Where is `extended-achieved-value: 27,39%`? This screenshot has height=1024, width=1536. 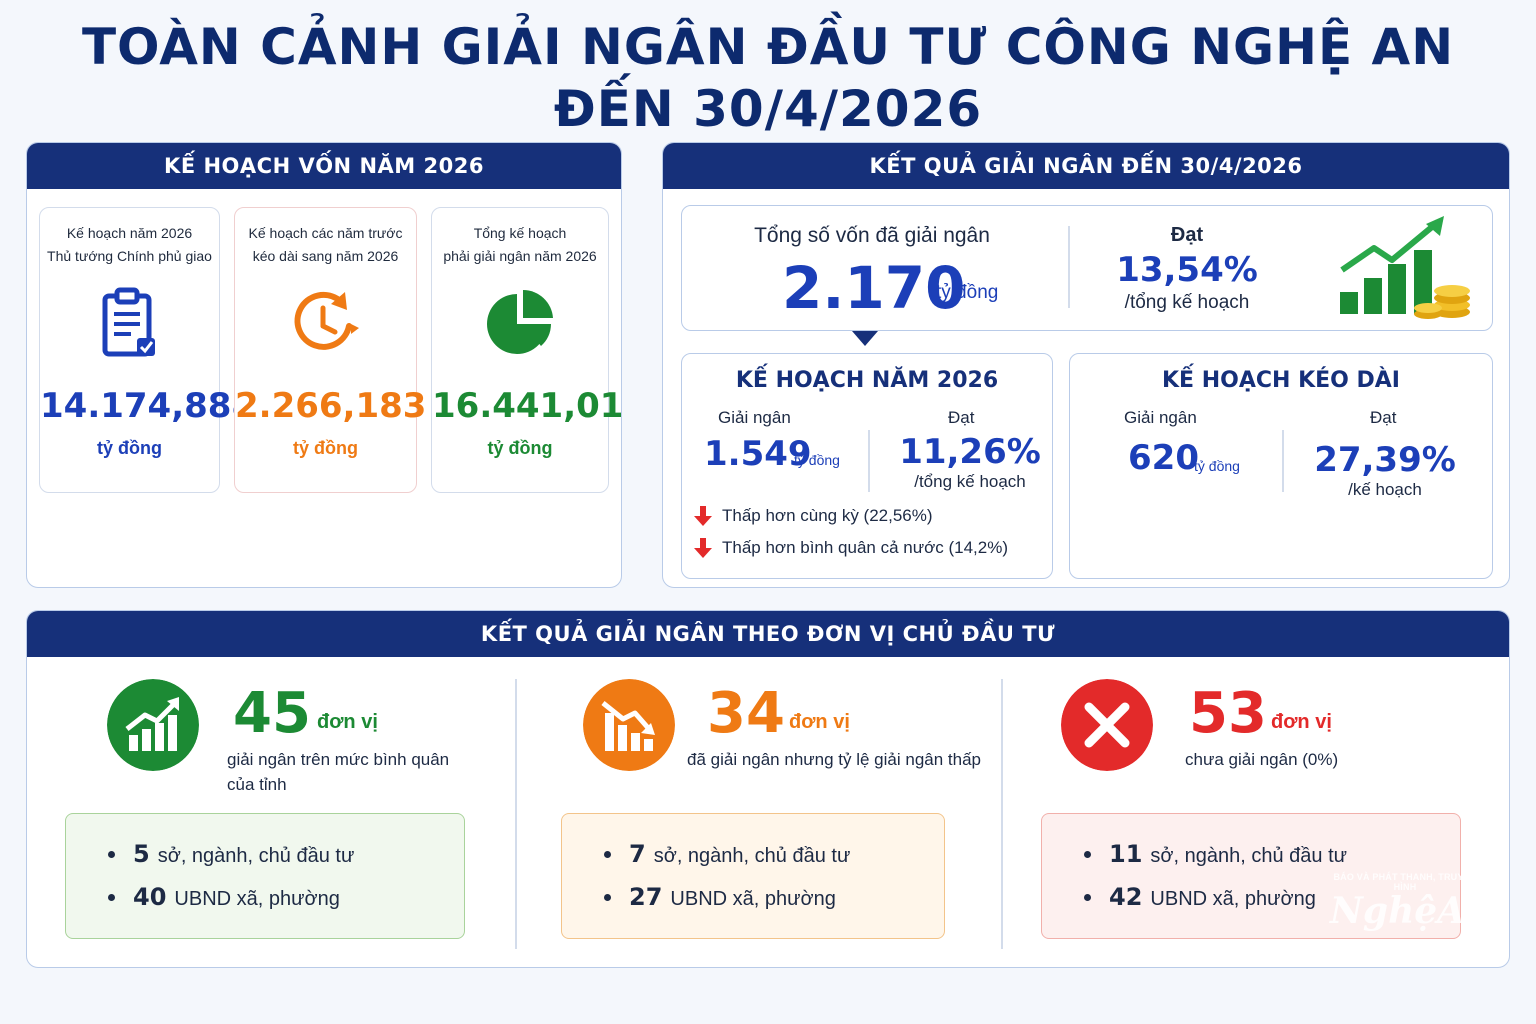 extended-achieved-value: 27,39% is located at coordinates (1385, 460).